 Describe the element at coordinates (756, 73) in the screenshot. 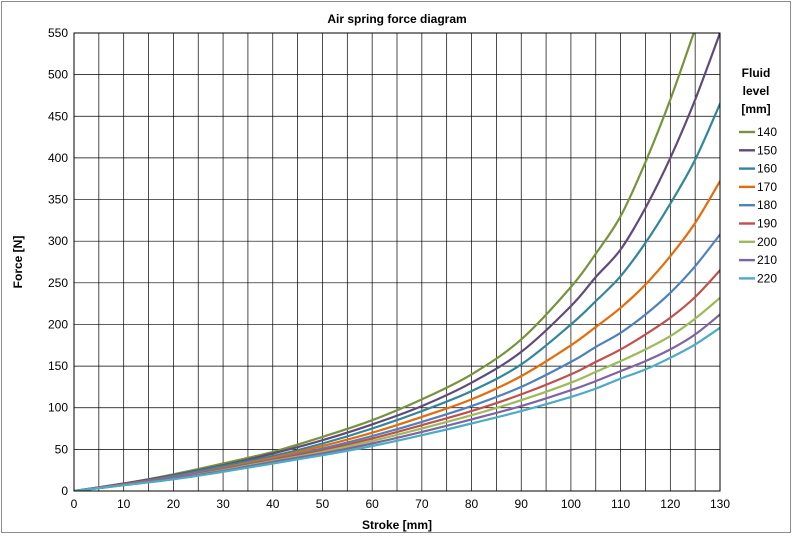

I see `legend-title-line-1: Fluid` at that location.